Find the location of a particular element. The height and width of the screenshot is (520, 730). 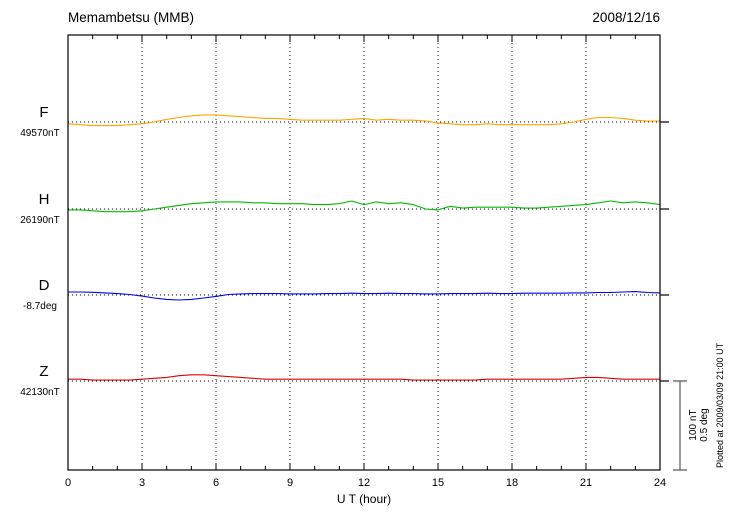

trace-F is located at coordinates (363, 120).